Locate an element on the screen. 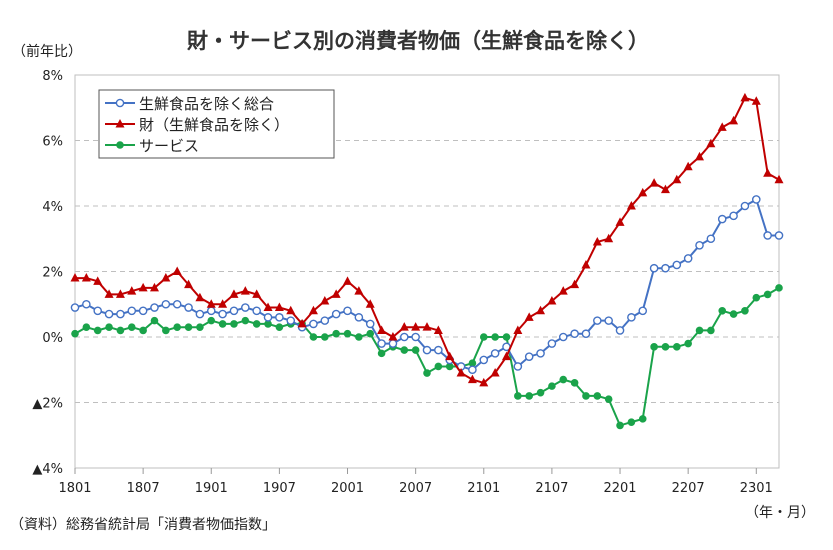 The image size is (833, 550). x-tick-label: 2201 is located at coordinates (619, 488).